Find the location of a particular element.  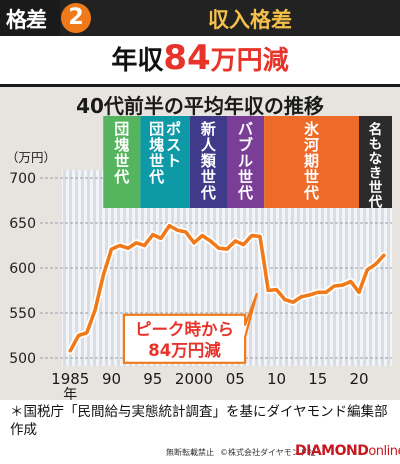

era-label-char: 名 is located at coordinates (376, 129).